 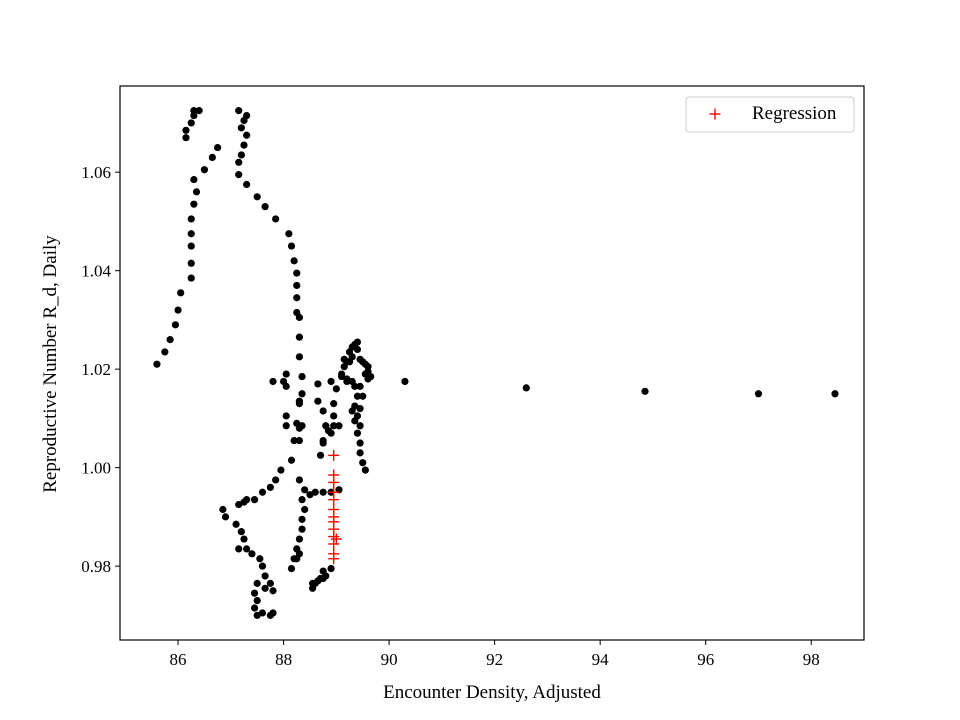 I want to click on x-tick-label: 86, so click(x=178, y=659).